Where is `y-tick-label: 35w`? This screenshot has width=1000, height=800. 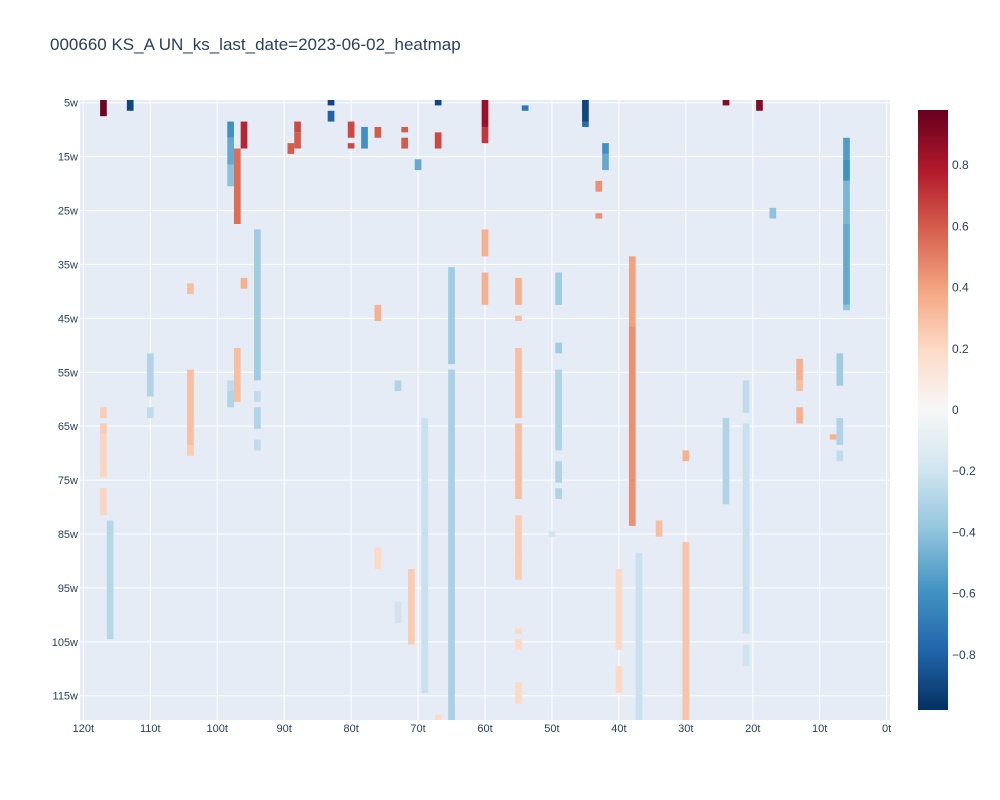 y-tick-label: 35w is located at coordinates (68, 265).